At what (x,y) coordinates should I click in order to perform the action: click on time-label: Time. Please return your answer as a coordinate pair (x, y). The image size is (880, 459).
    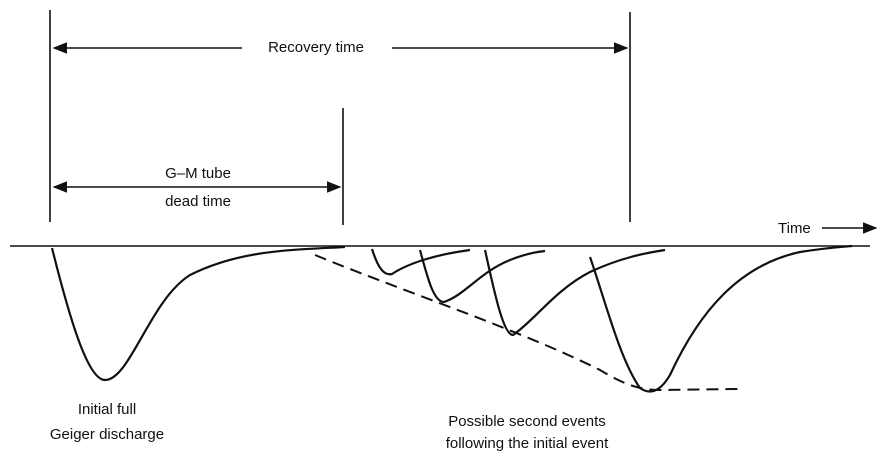
    Looking at the image, I should click on (794, 228).